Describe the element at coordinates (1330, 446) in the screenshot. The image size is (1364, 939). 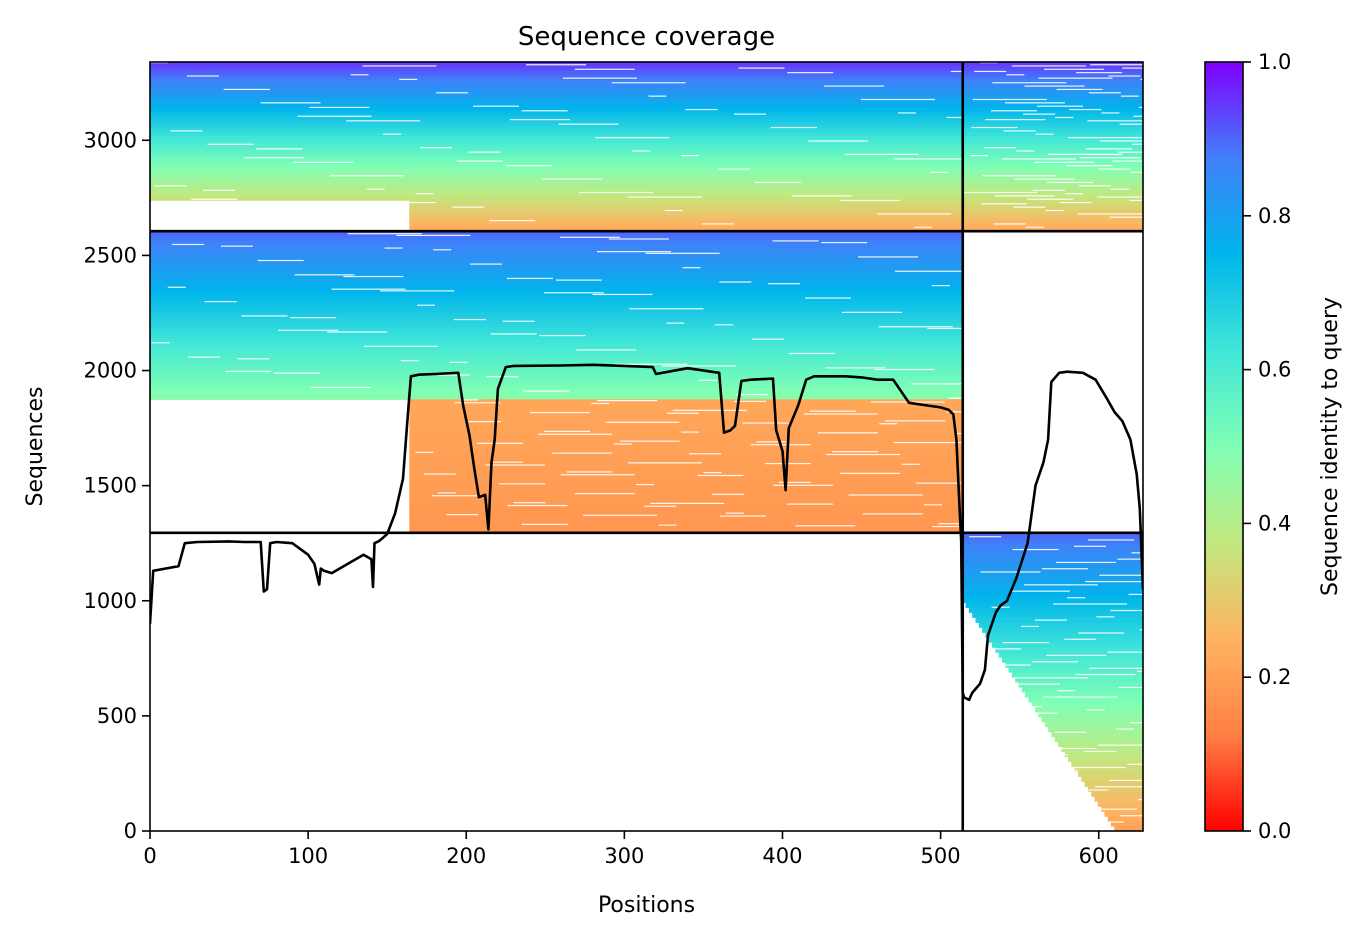
I see `colorbar-label: Sequence identity to query` at that location.